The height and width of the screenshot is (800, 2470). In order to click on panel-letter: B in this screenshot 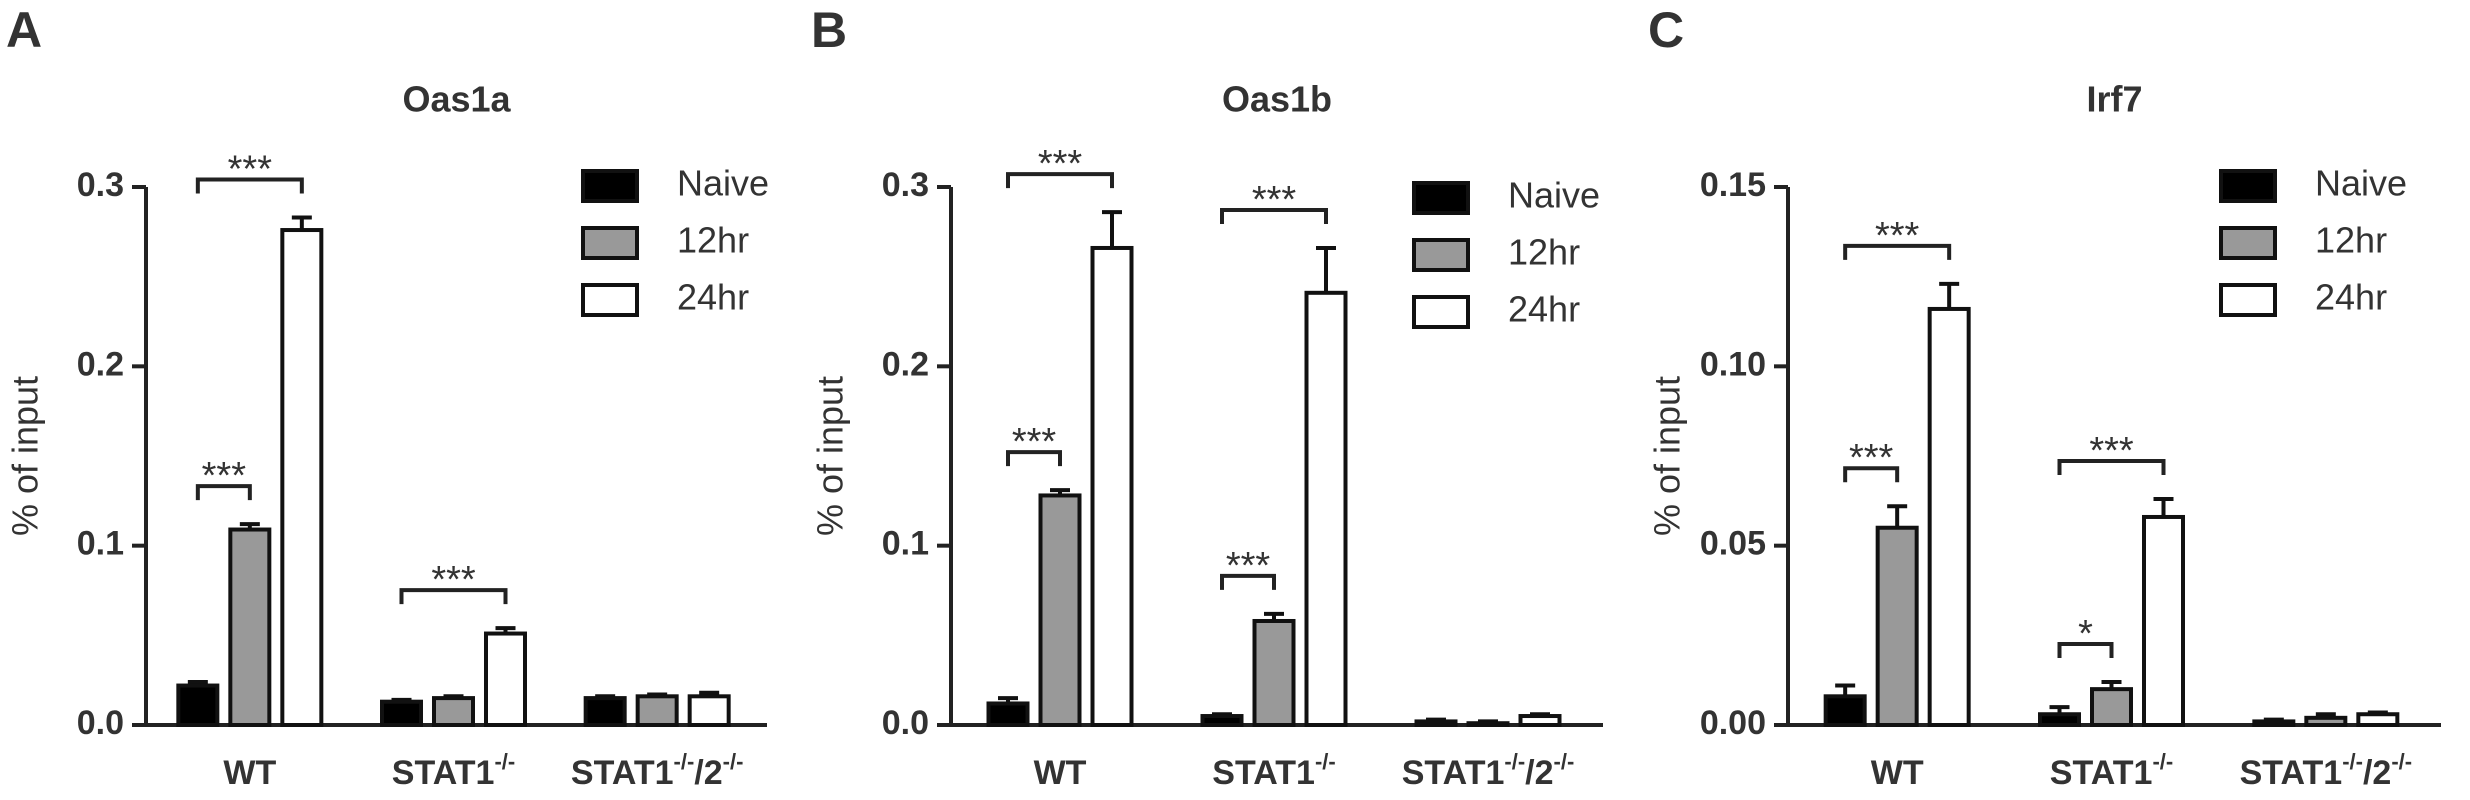, I will do `click(829, 30)`.